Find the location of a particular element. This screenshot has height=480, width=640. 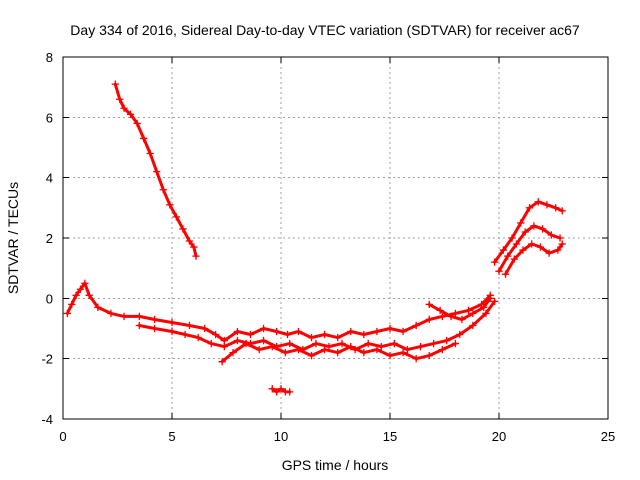

y-axis-label: SDTVAR / TECUs is located at coordinates (13, 238).